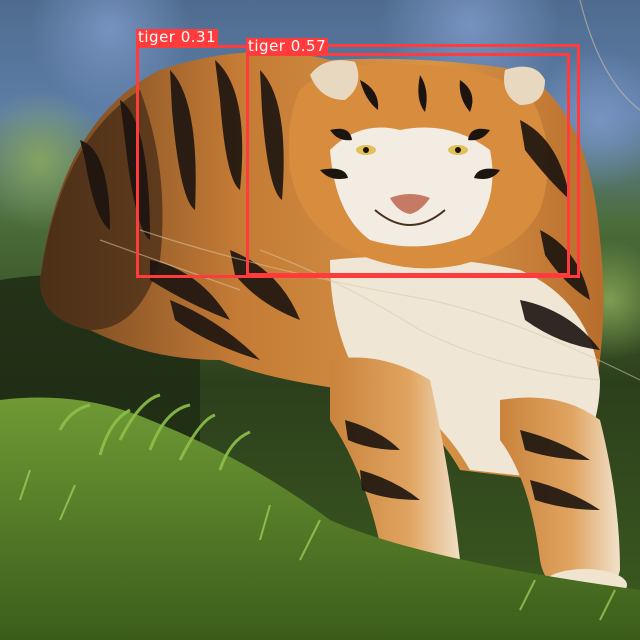 This screenshot has height=640, width=640. I want to click on detection-label-tiger-2: tiger 0.57, so click(287, 46).